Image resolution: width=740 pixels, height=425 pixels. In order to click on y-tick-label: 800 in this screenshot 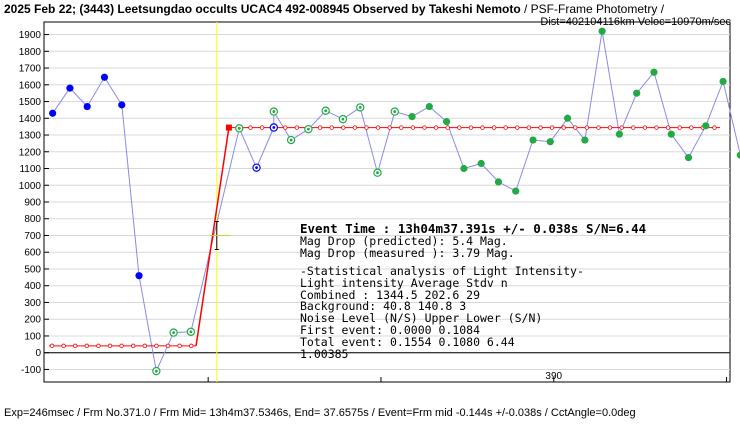, I will do `click(32, 219)`.